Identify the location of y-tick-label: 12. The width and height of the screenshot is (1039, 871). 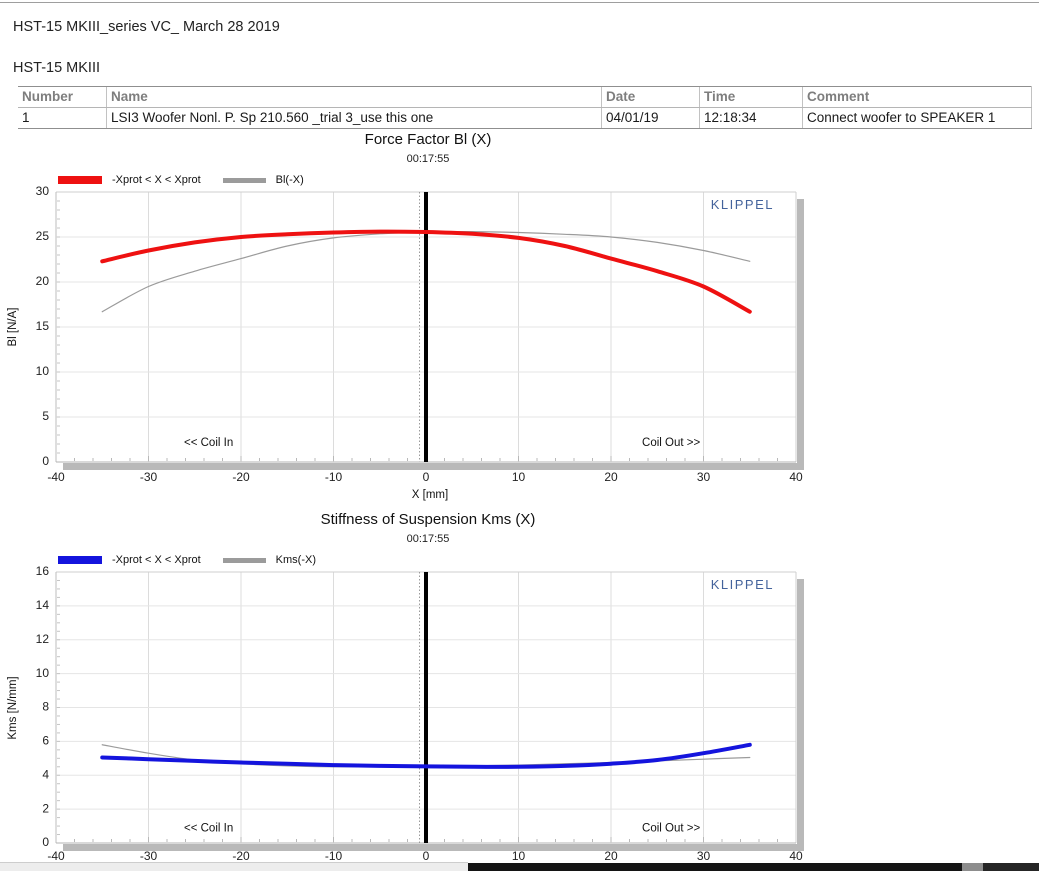
(43, 639).